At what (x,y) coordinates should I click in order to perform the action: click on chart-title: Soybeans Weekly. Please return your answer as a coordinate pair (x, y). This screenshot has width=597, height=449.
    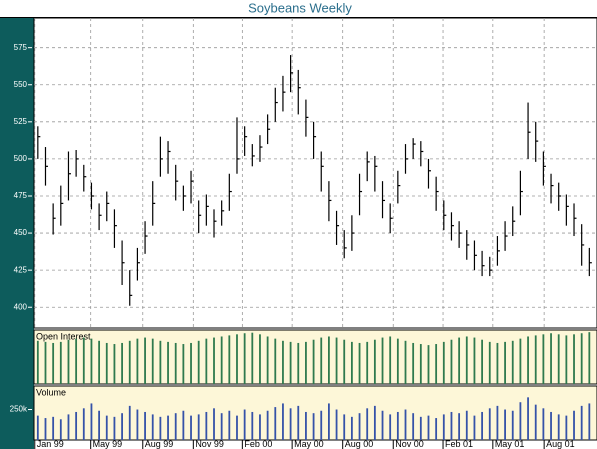
    Looking at the image, I should click on (300, 7).